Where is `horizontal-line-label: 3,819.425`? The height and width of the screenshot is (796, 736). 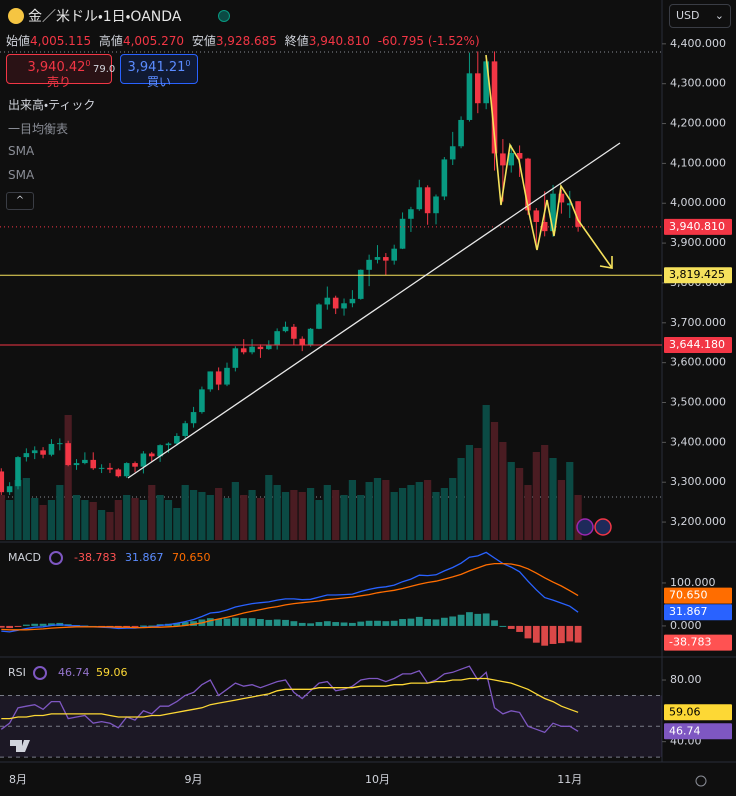 horizontal-line-label: 3,819.425 is located at coordinates (697, 274).